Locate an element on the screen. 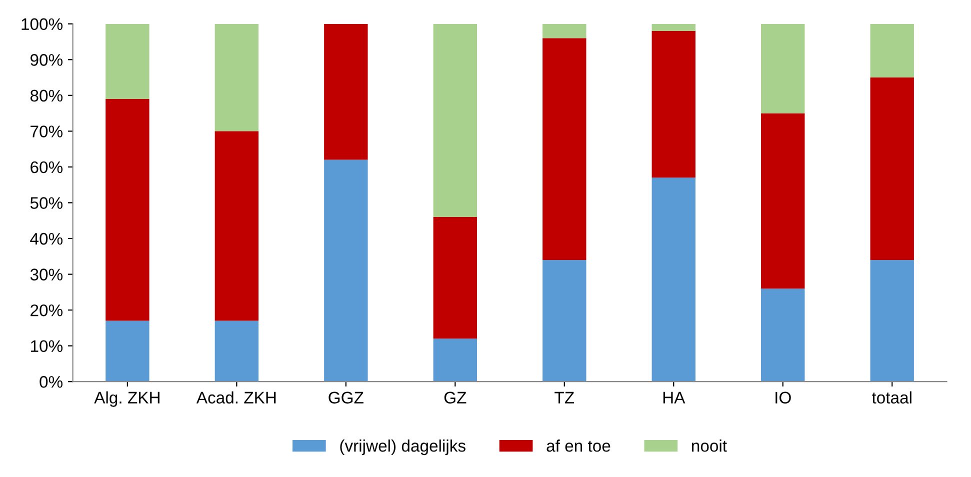 The image size is (971, 477). y-tick-label: 10% is located at coordinates (47, 346).